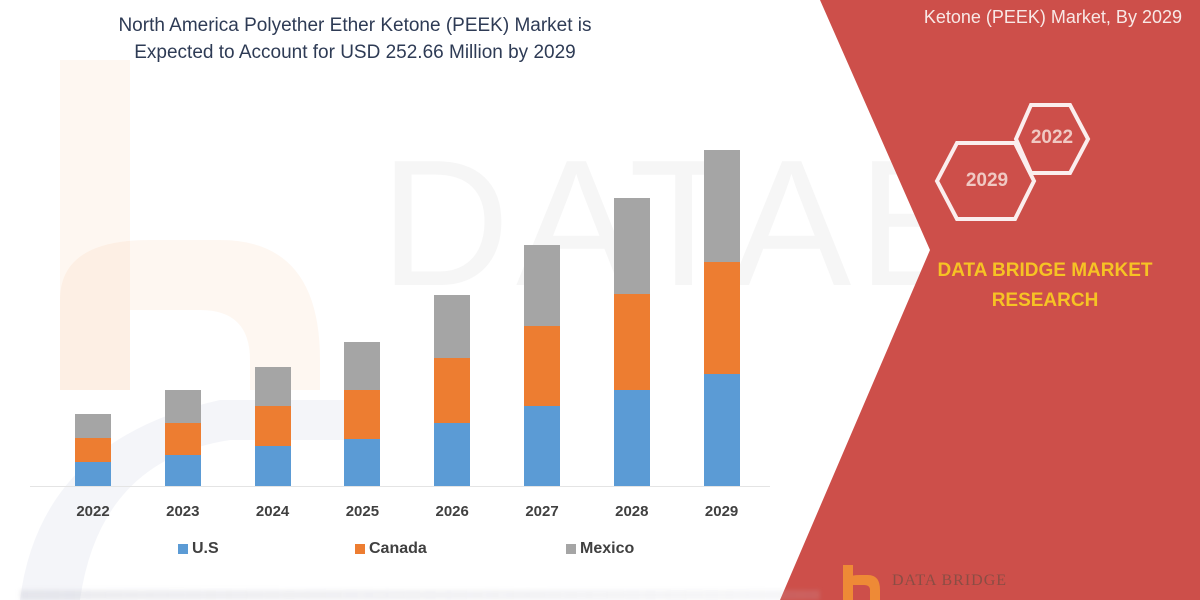  Describe the element at coordinates (362, 462) in the screenshot. I see `bar-segment-us-2025` at that location.